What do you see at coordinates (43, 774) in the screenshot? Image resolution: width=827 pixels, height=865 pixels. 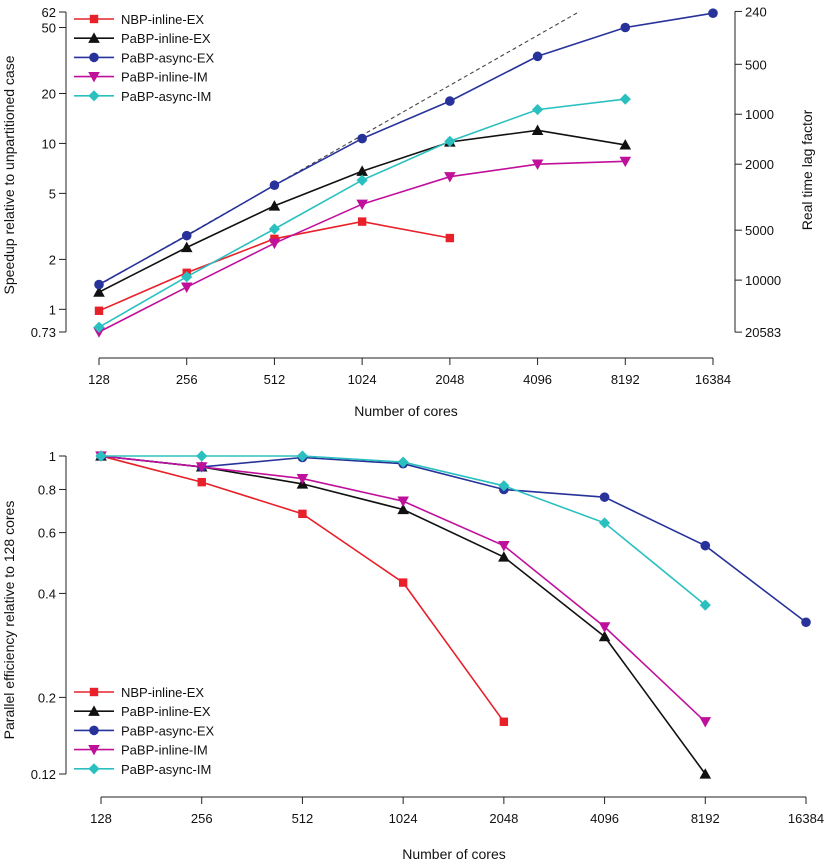 I see `bottom-y-tick-label: 0.12` at bounding box center [43, 774].